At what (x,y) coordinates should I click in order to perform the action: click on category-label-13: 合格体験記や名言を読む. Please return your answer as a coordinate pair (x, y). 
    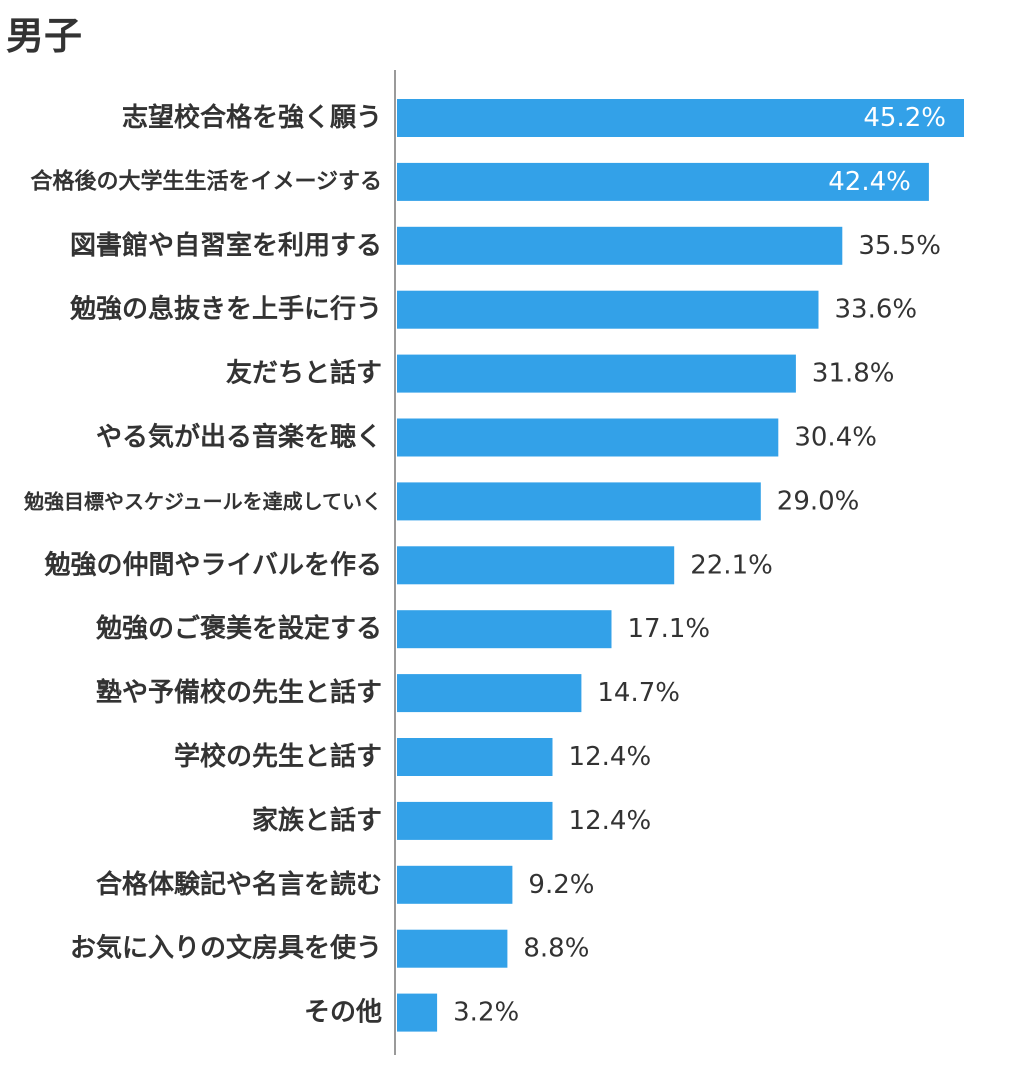
    Looking at the image, I should click on (239, 884).